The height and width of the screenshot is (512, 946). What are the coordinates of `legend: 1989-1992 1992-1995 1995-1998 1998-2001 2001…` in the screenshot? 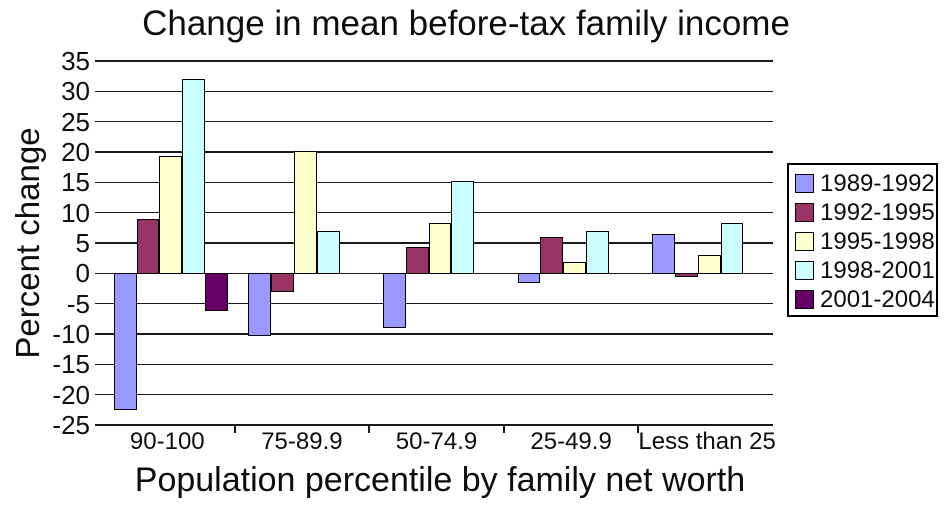 It's located at (862, 240).